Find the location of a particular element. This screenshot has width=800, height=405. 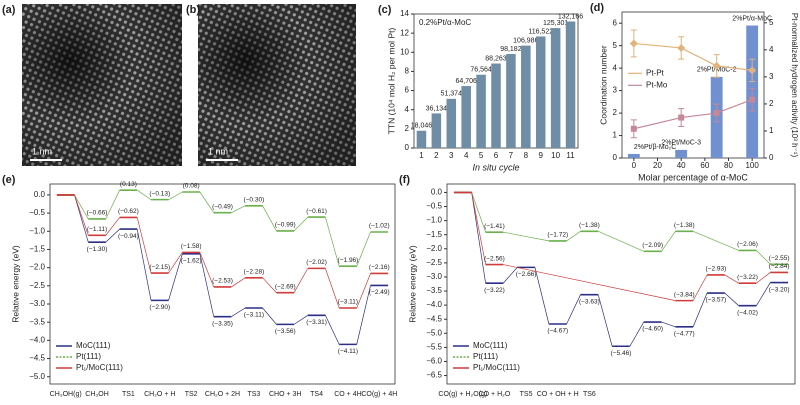

legend-label: MoC(111) is located at coordinates (490, 345).